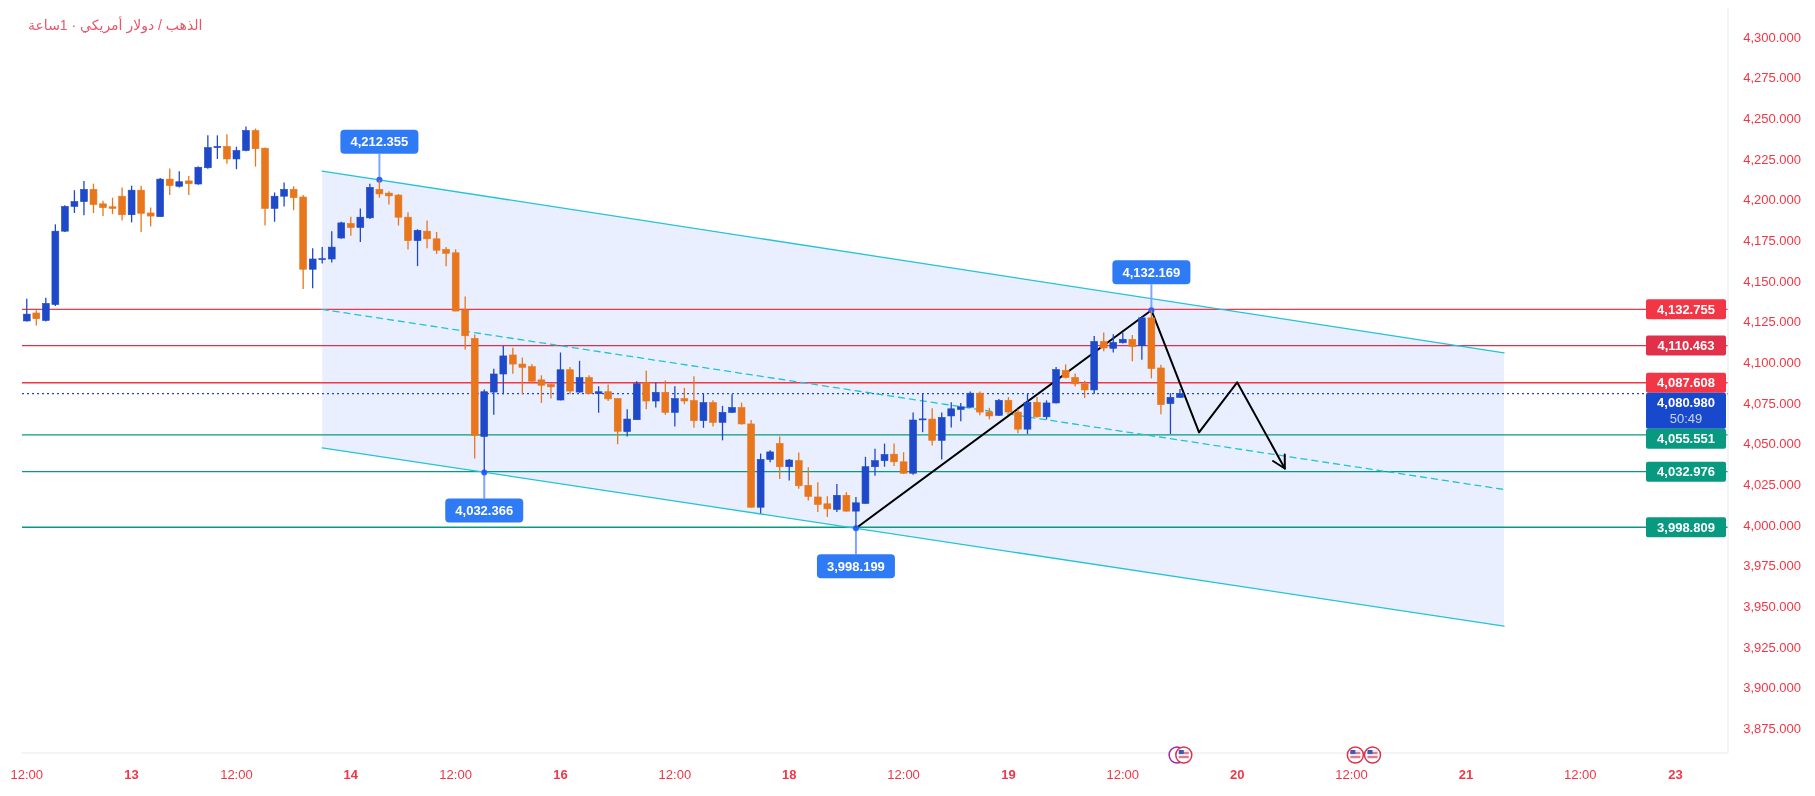 The image size is (1815, 796). What do you see at coordinates (1772, 241) in the screenshot?
I see `y-tick-label: 4,175.000` at bounding box center [1772, 241].